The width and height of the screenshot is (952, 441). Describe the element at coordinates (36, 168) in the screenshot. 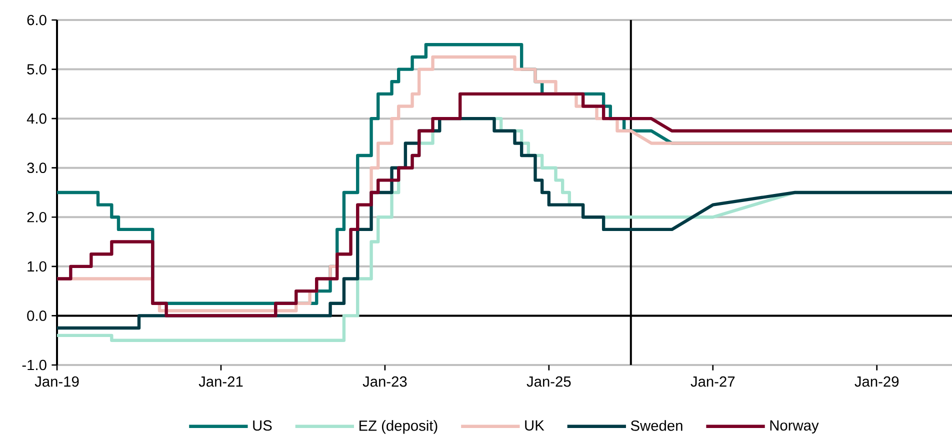

I see `y-tick-label: 3.0` at that location.